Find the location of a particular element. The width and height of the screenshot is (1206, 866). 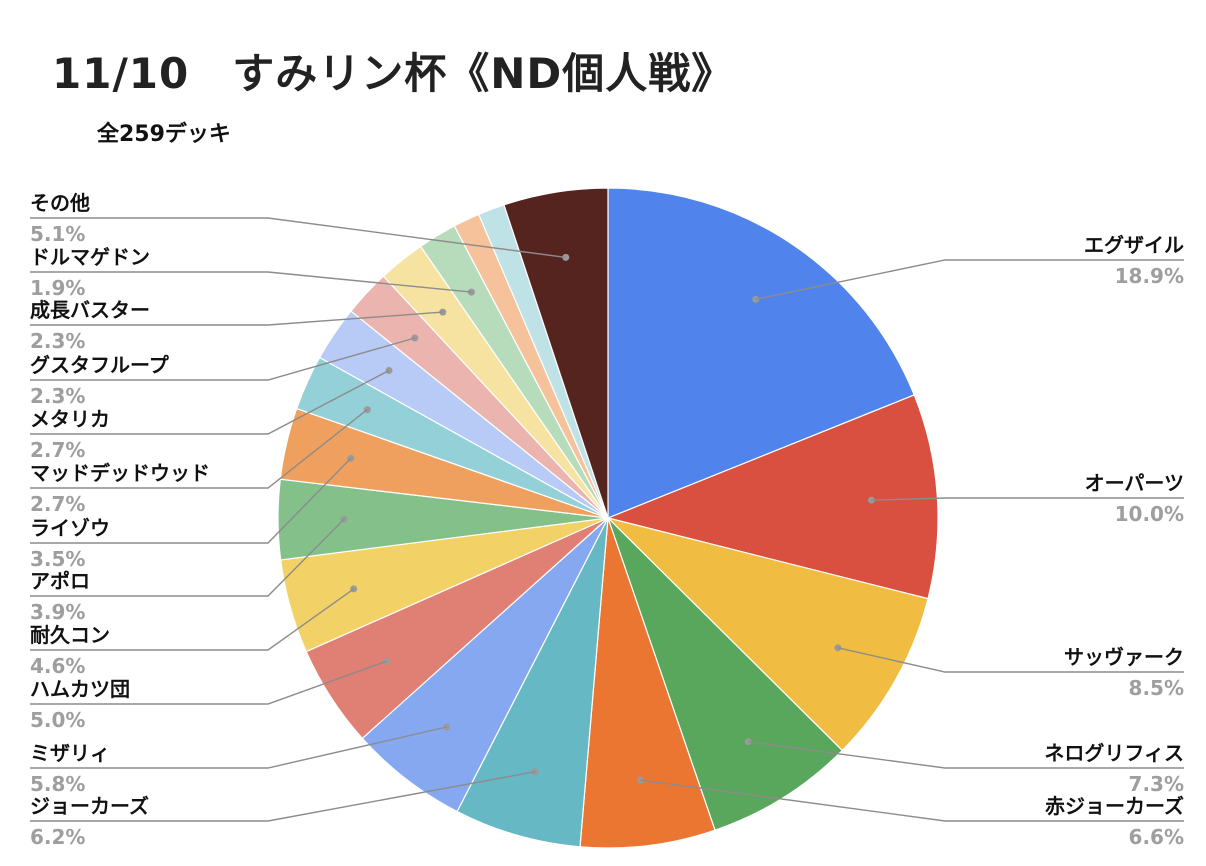

slice-label: 成長バスター is located at coordinates (90, 310).